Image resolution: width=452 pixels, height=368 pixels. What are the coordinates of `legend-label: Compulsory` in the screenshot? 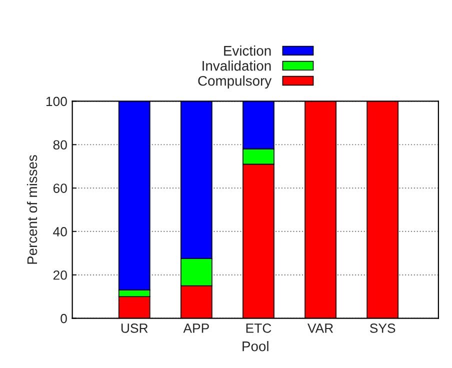 It's located at (235, 82).